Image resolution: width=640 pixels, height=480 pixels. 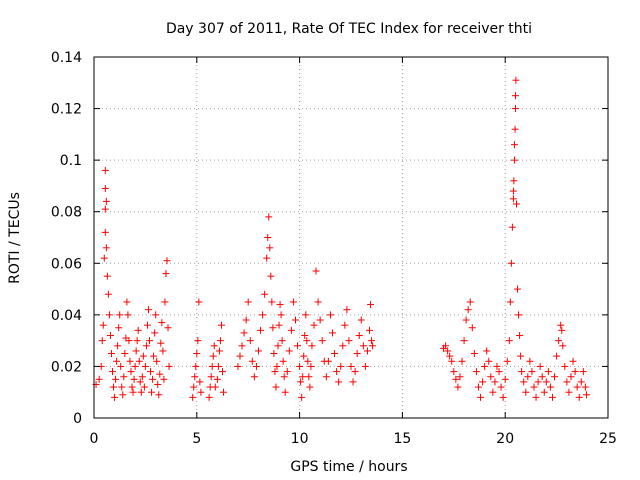 What do you see at coordinates (66, 367) in the screenshot?
I see `y-tick-label: 0.02` at bounding box center [66, 367].